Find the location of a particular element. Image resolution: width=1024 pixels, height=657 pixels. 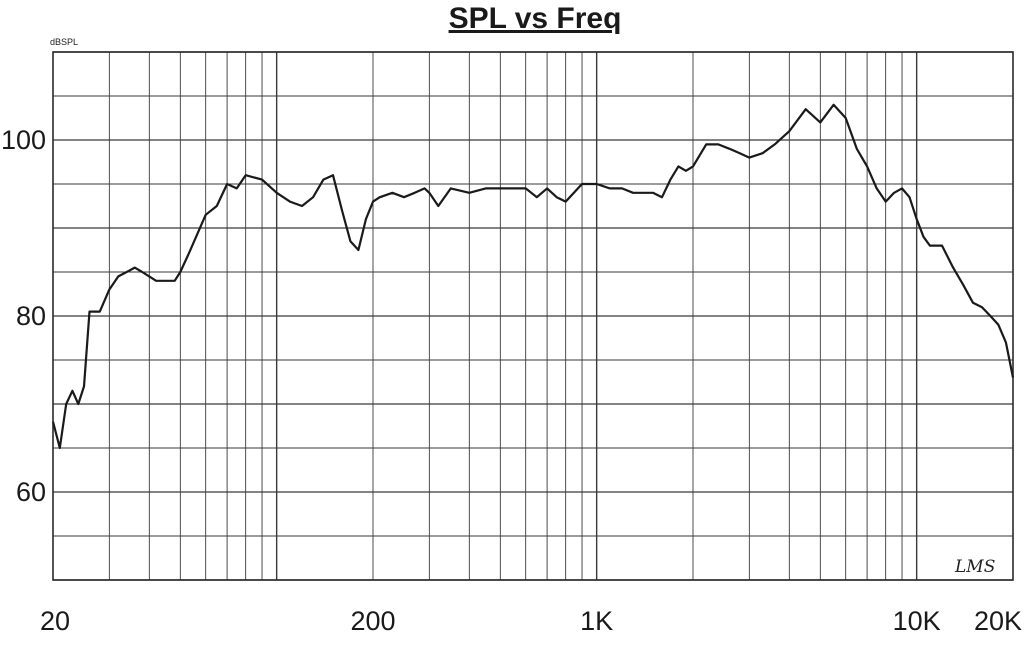

lms-watermark: LMS is located at coordinates (974, 567).